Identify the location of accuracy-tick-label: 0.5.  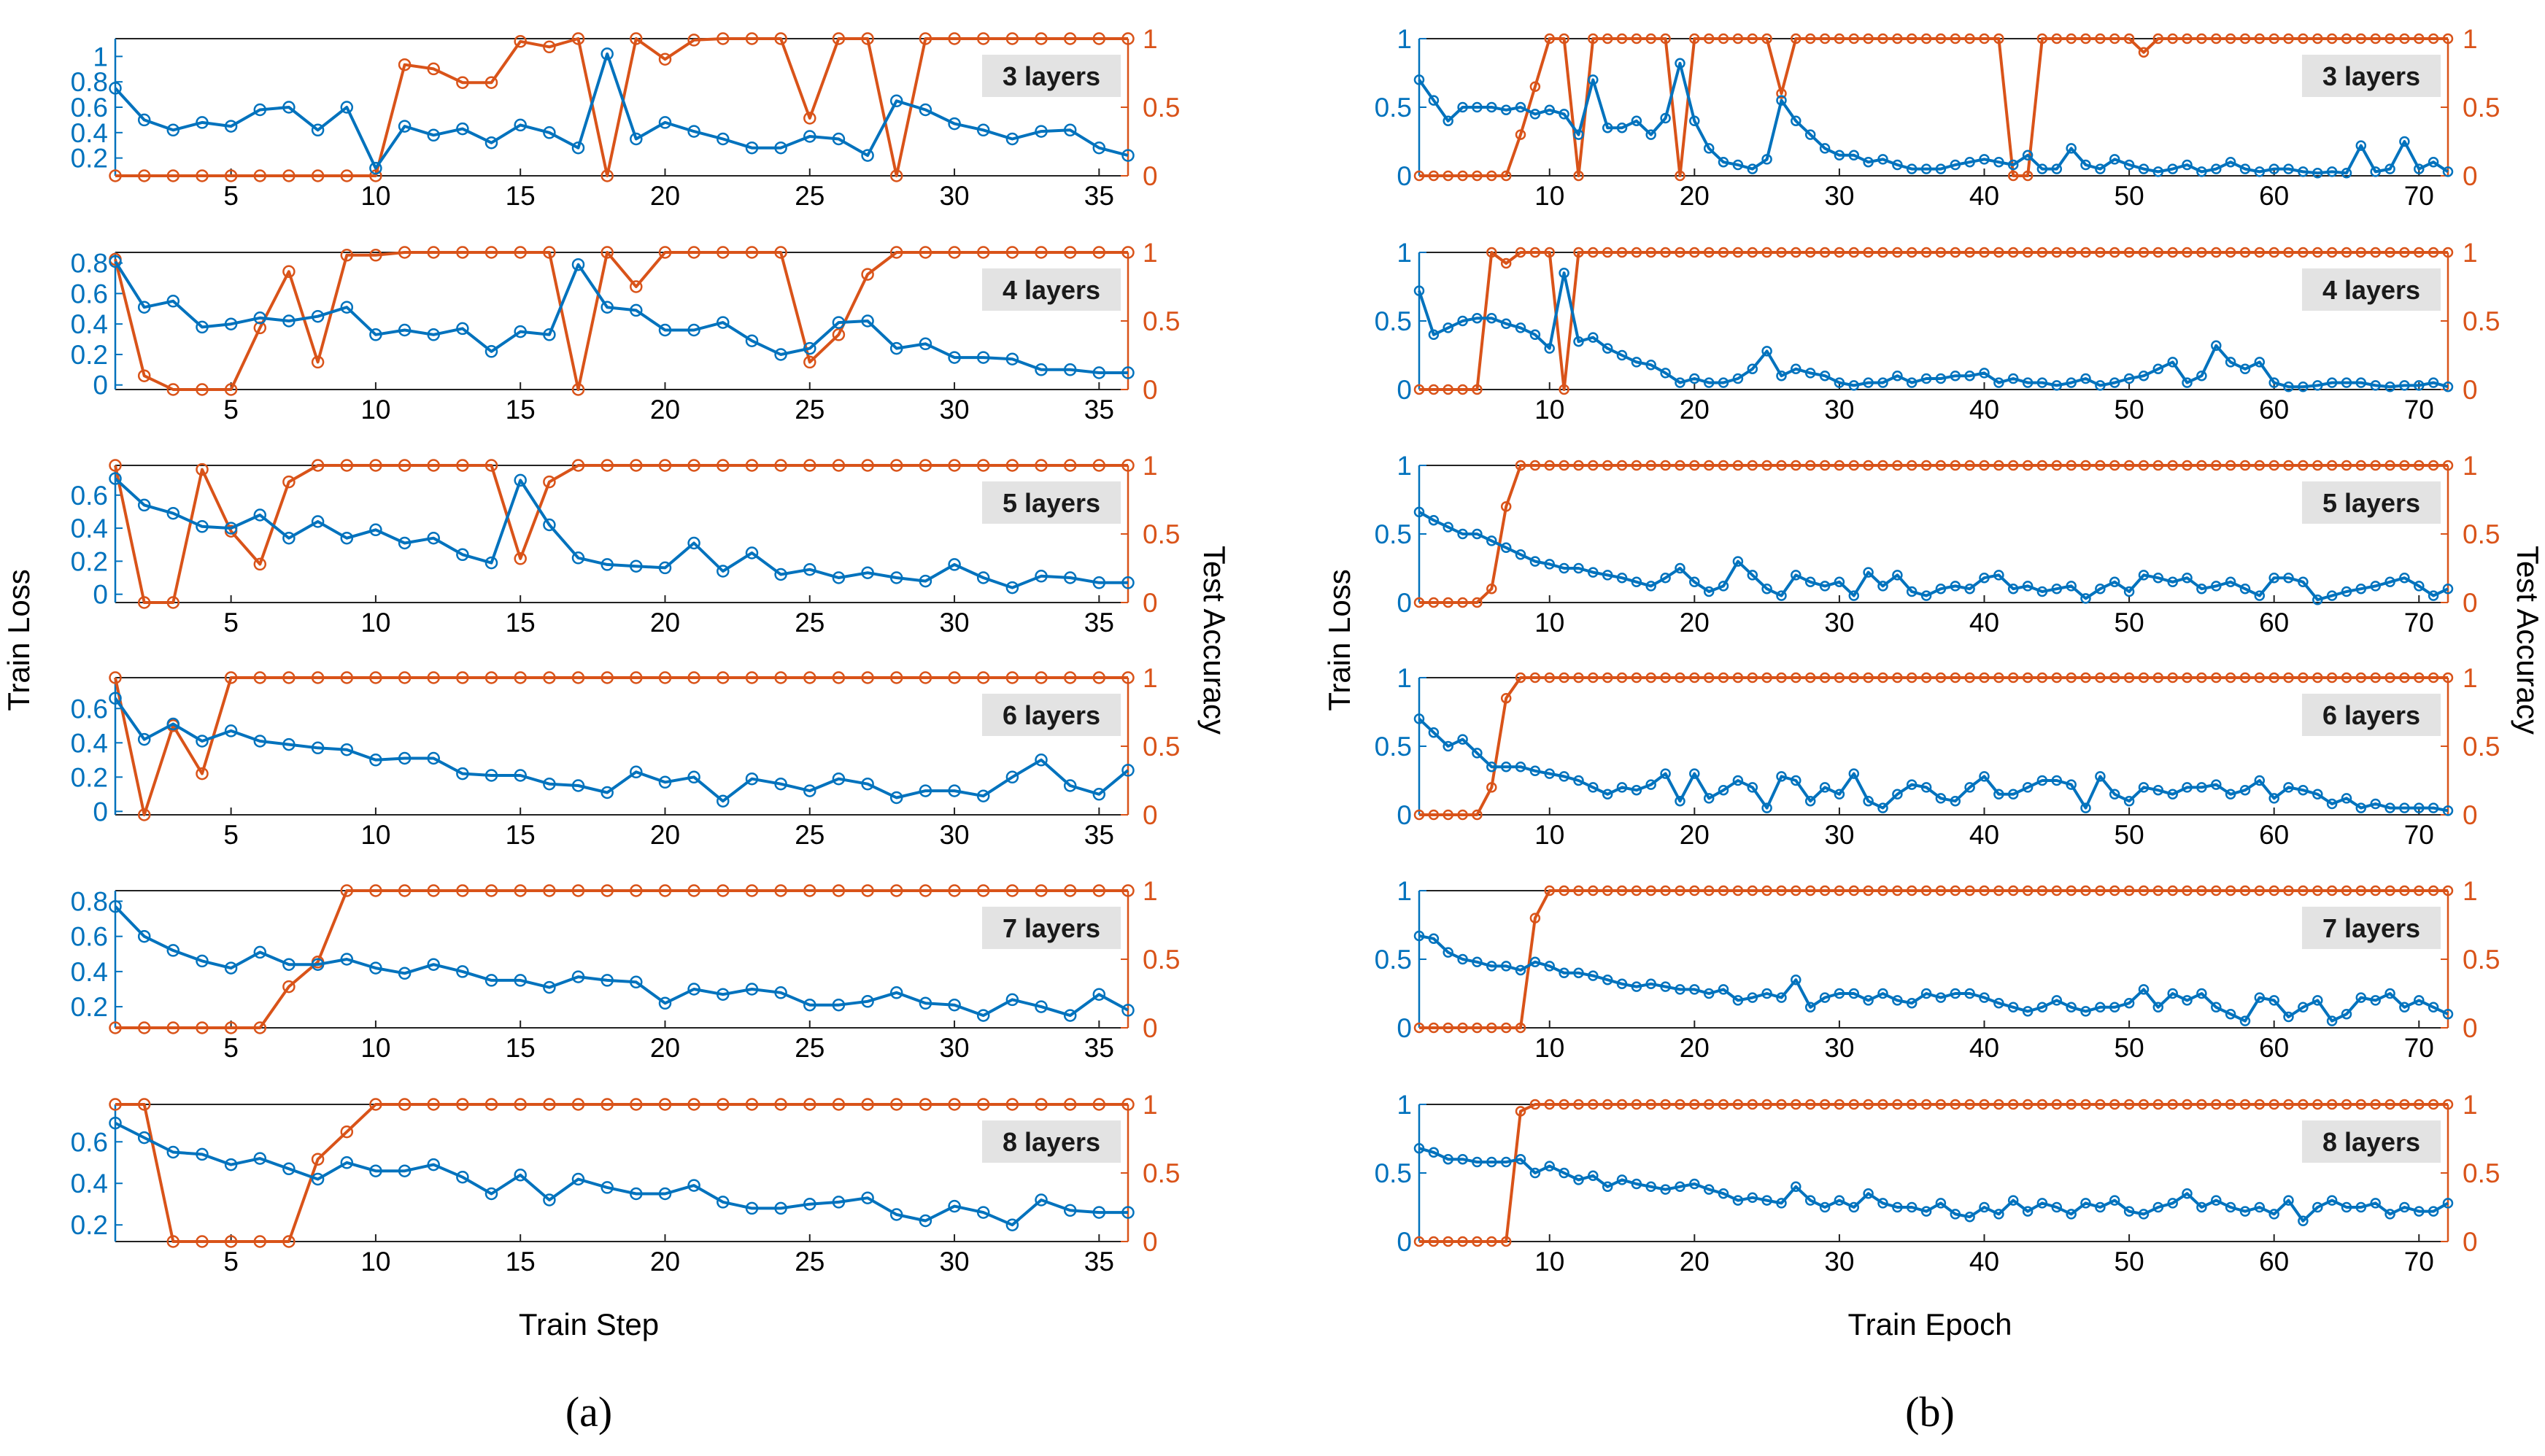
(1161, 747).